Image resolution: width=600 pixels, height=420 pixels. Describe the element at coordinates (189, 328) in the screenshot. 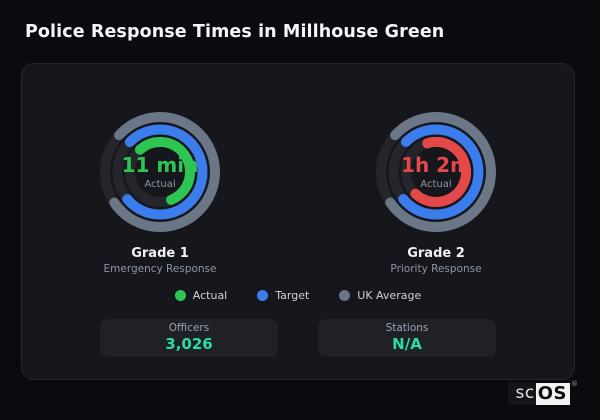

I see `stat-label: Officers` at that location.